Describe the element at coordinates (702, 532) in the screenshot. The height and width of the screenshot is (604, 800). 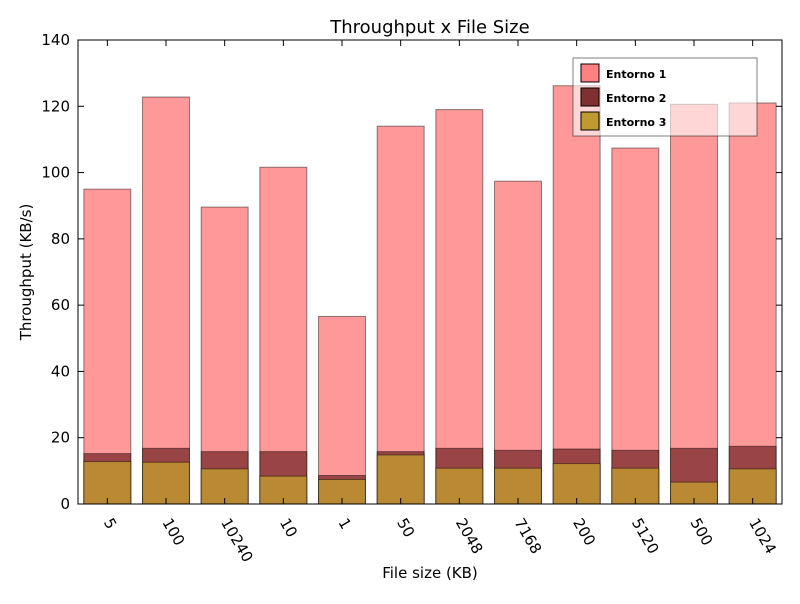
I see `x-tick-label-500: 500` at that location.